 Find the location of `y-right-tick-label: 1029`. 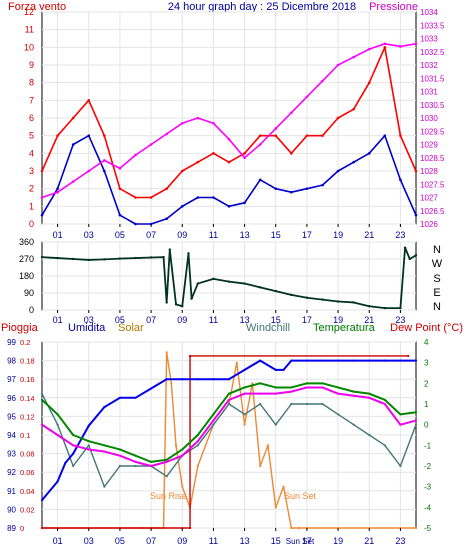

y-right-tick-label: 1029 is located at coordinates (429, 145).